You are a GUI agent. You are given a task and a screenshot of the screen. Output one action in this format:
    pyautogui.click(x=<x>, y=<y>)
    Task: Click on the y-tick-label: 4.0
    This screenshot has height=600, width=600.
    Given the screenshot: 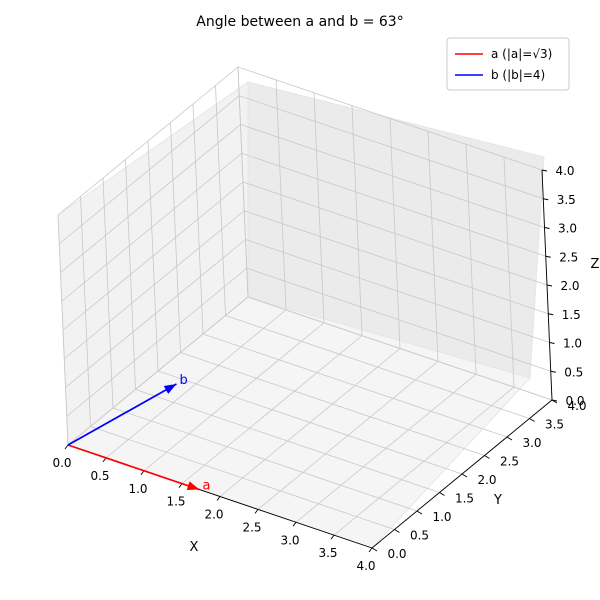 What is the action you would take?
    pyautogui.click(x=576, y=406)
    